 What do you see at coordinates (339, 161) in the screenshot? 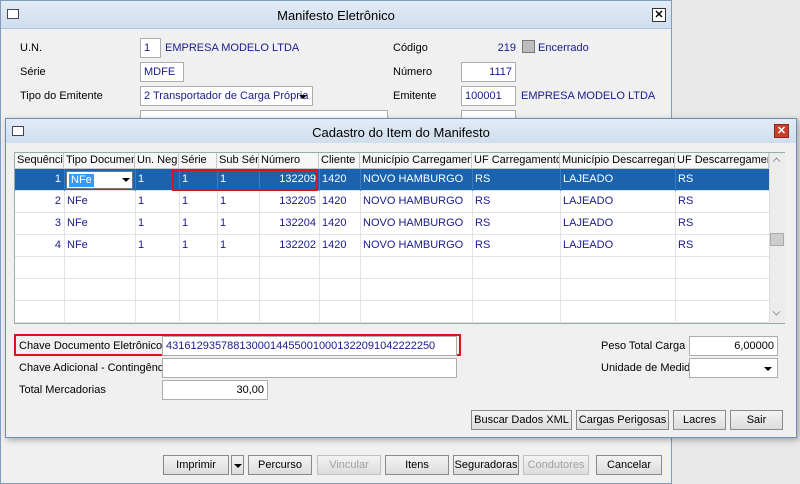
I see `column-header: Cliente` at bounding box center [339, 161].